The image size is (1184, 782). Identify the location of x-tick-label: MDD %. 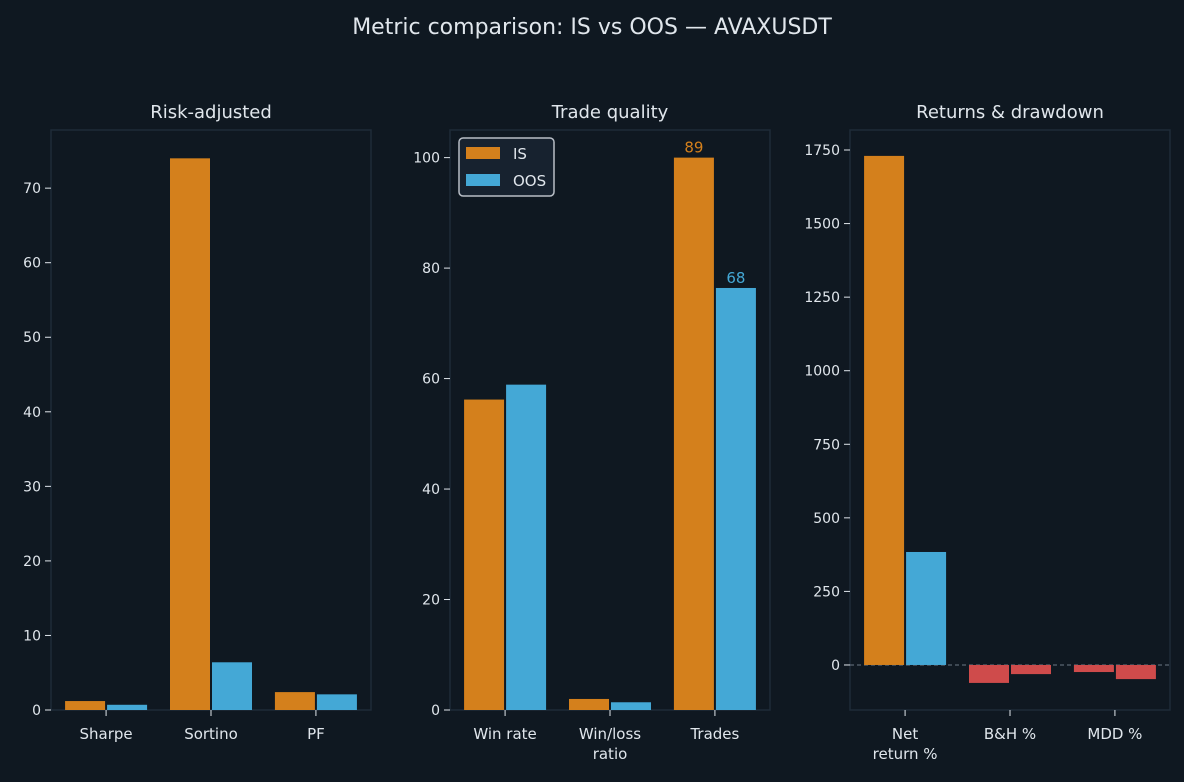
(1114, 734).